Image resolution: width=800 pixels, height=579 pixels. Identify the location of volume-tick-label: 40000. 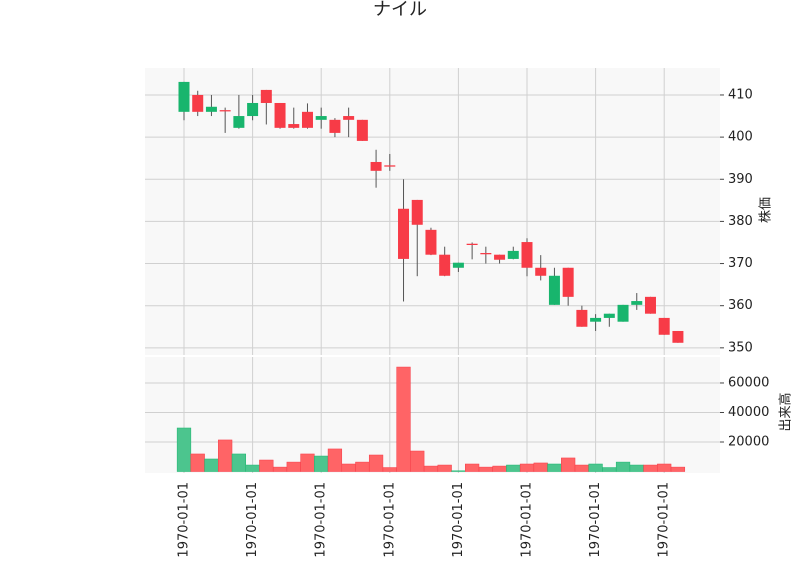
(748, 412).